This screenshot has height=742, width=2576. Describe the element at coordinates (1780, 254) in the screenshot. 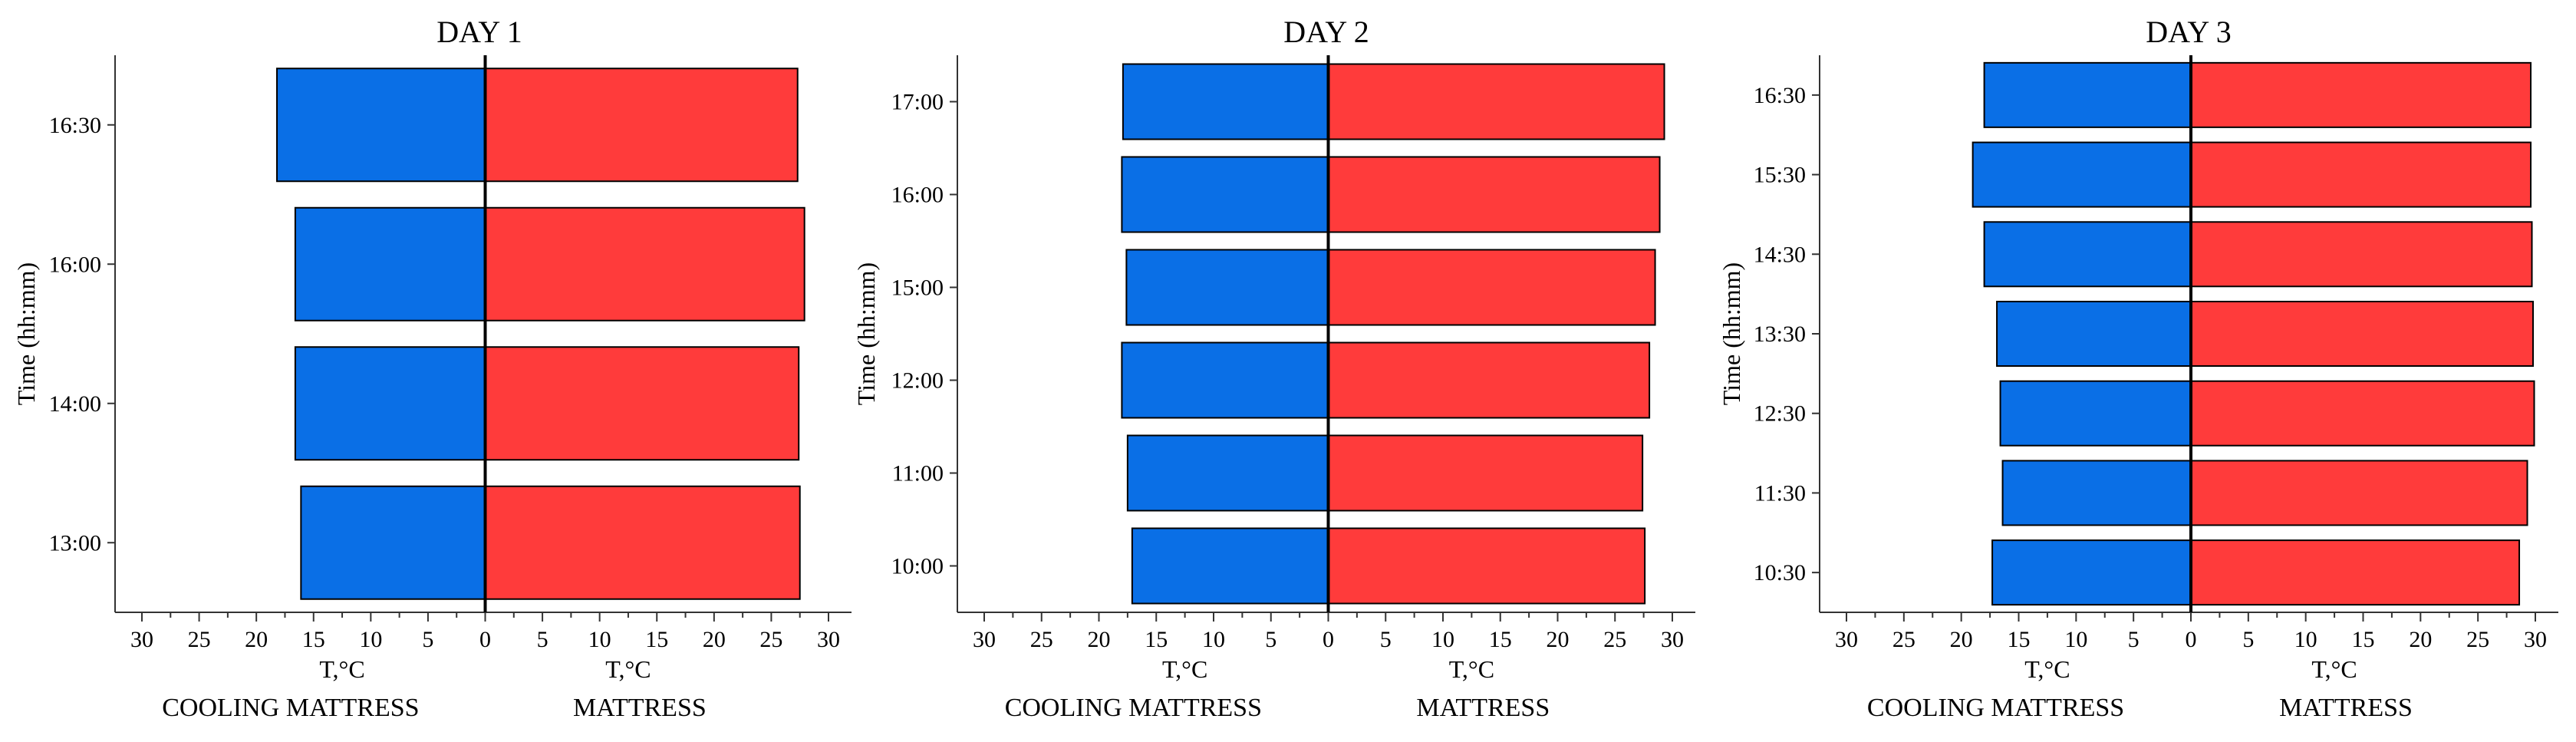

I see `y-tick-label: 14:30` at that location.